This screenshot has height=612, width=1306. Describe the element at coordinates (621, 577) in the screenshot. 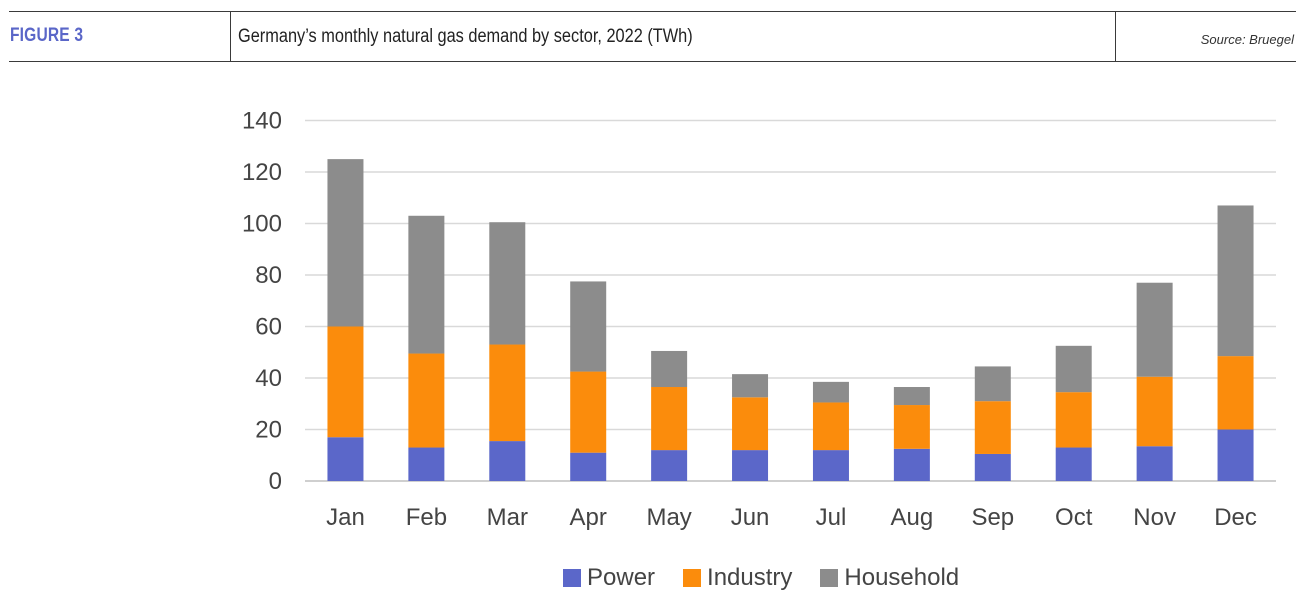

I see `legend-label-power: Power` at that location.